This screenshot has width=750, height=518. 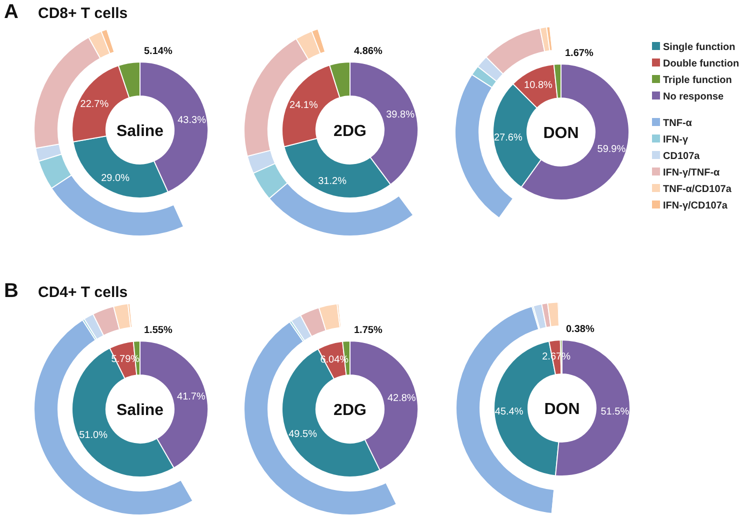 What do you see at coordinates (699, 47) in the screenshot?
I see `legend-label: Single function` at bounding box center [699, 47].